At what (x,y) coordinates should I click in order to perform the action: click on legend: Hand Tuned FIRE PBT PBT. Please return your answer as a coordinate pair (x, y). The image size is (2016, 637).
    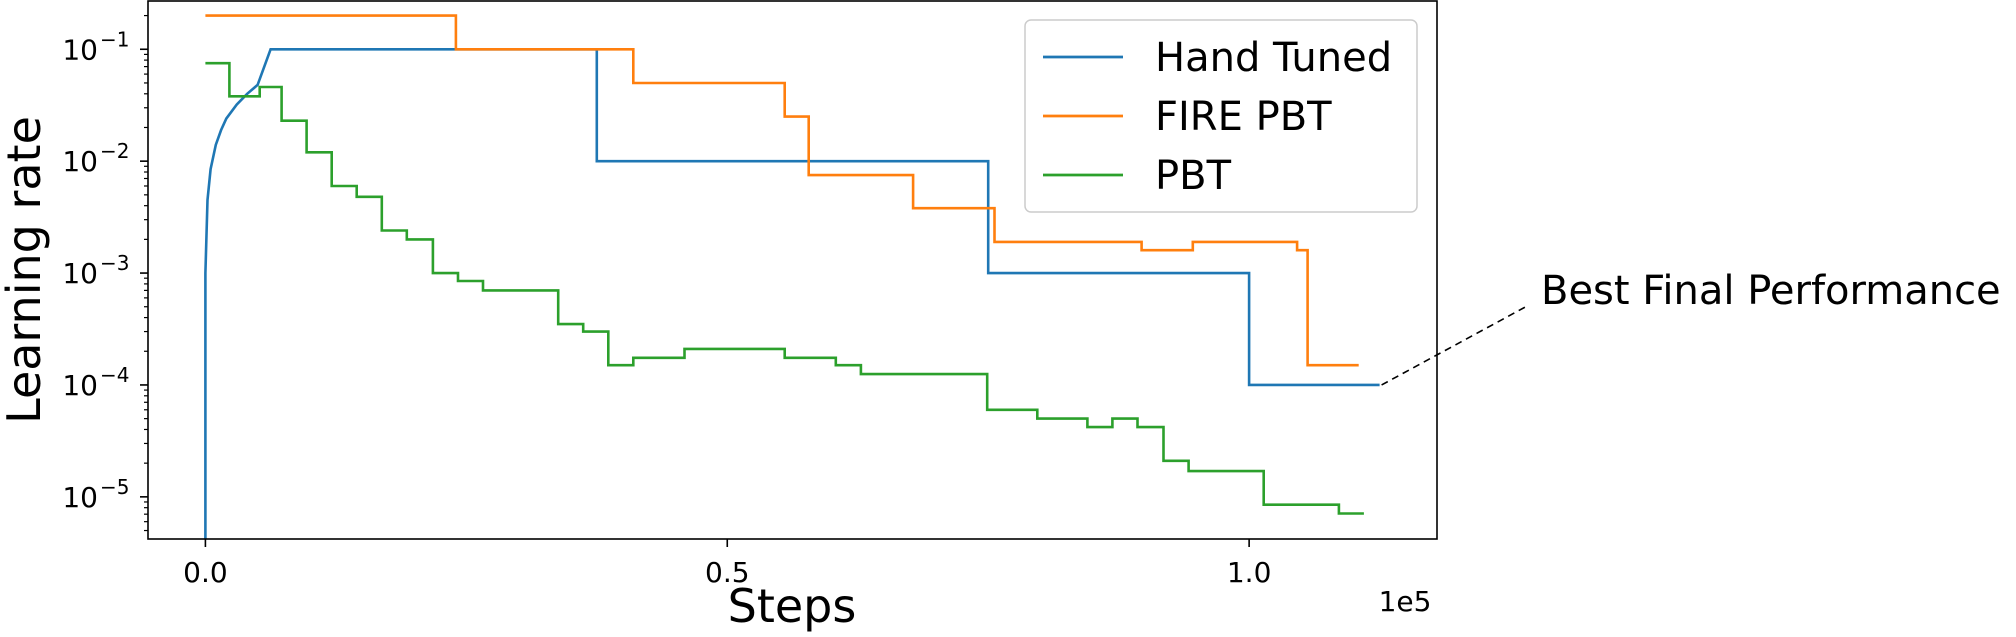
    Looking at the image, I should click on (1221, 116).